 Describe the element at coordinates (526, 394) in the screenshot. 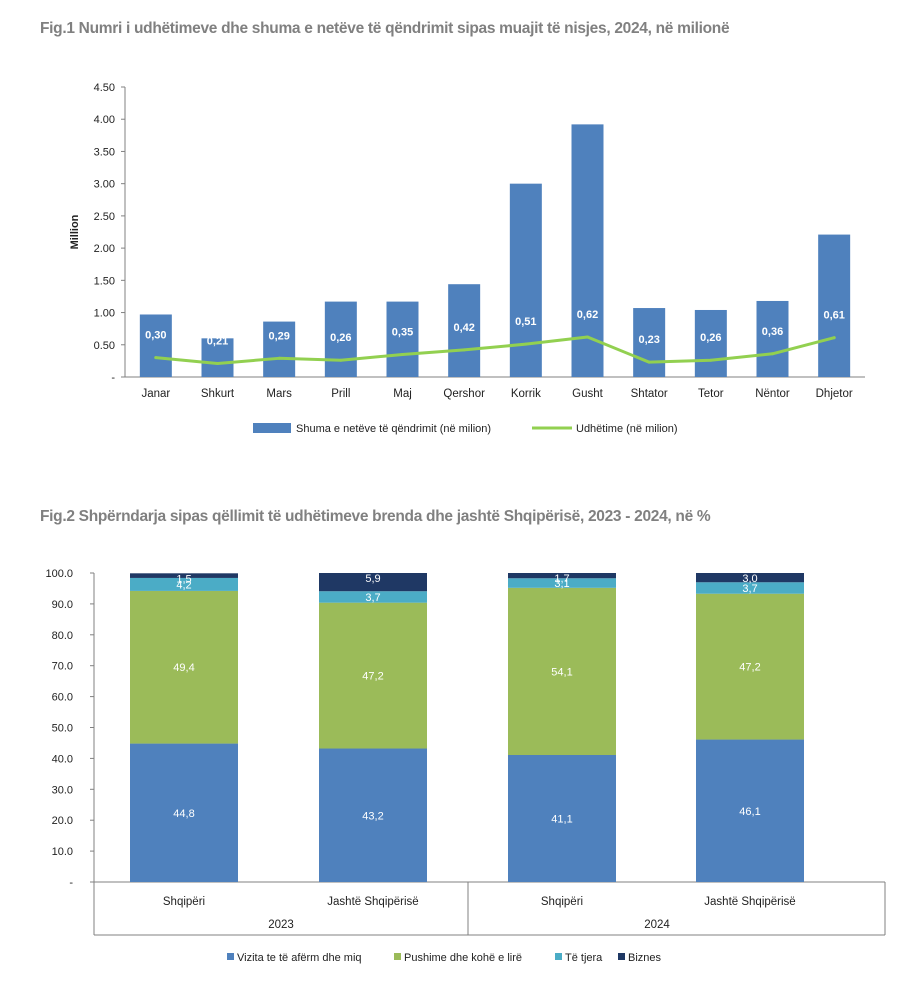

I see `fig1-x-tick-label: Korrik` at that location.